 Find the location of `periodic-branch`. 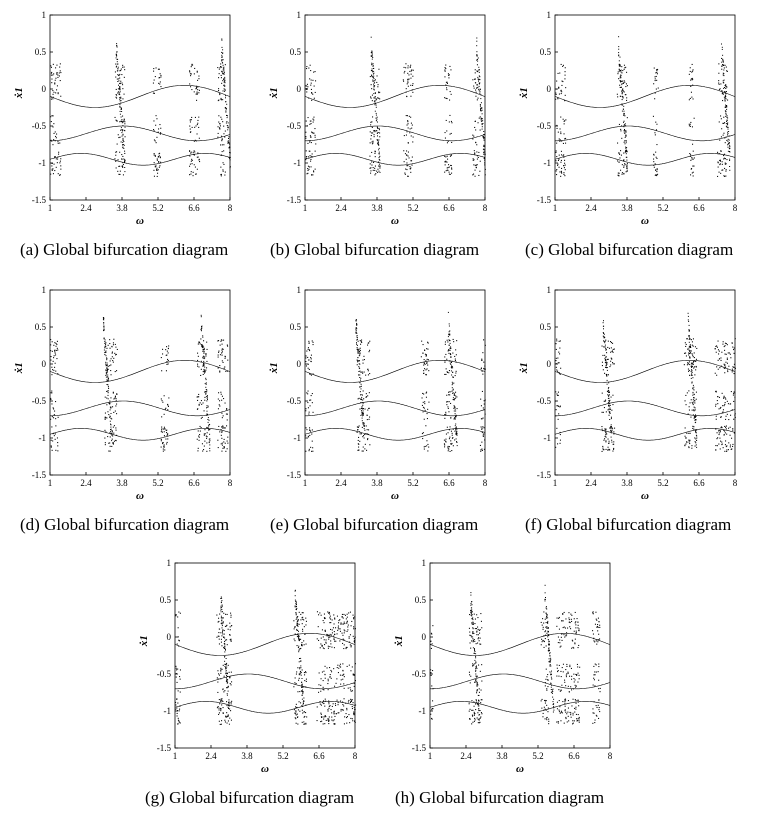

periodic-branch is located at coordinates (140, 371).